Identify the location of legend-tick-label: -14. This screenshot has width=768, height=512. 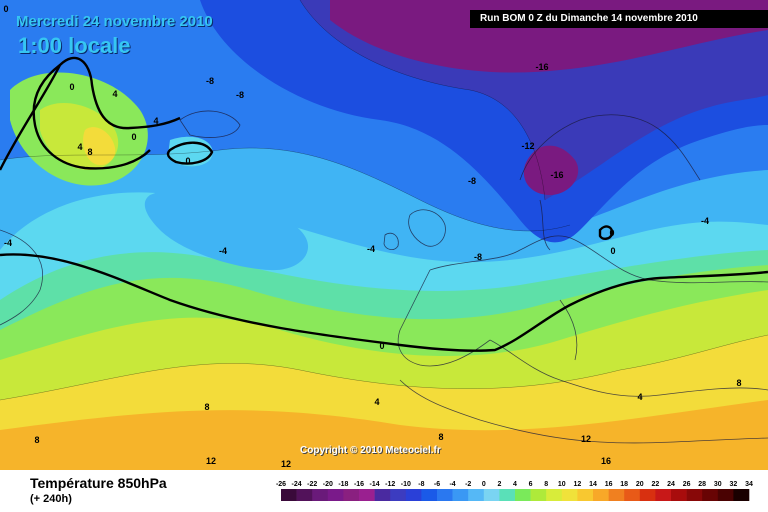
(374, 484).